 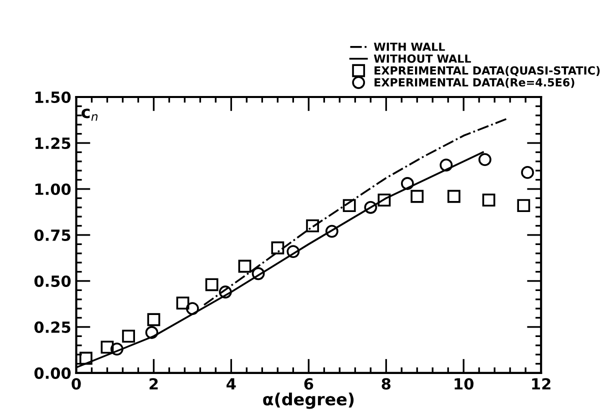 I want to click on y-tick-label: 1.00, so click(x=53, y=189).